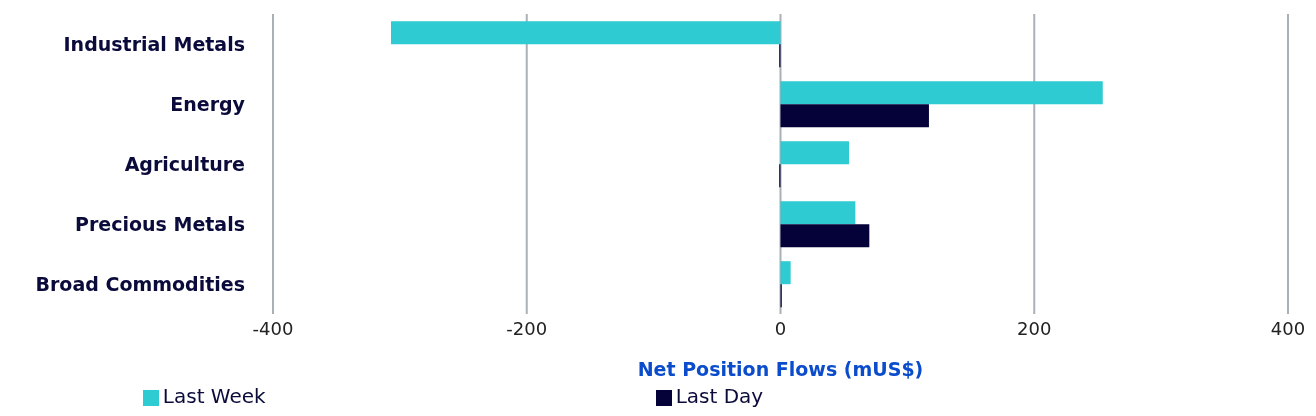 The width and height of the screenshot is (1316, 416). I want to click on legend-label: Last Week, so click(214, 396).